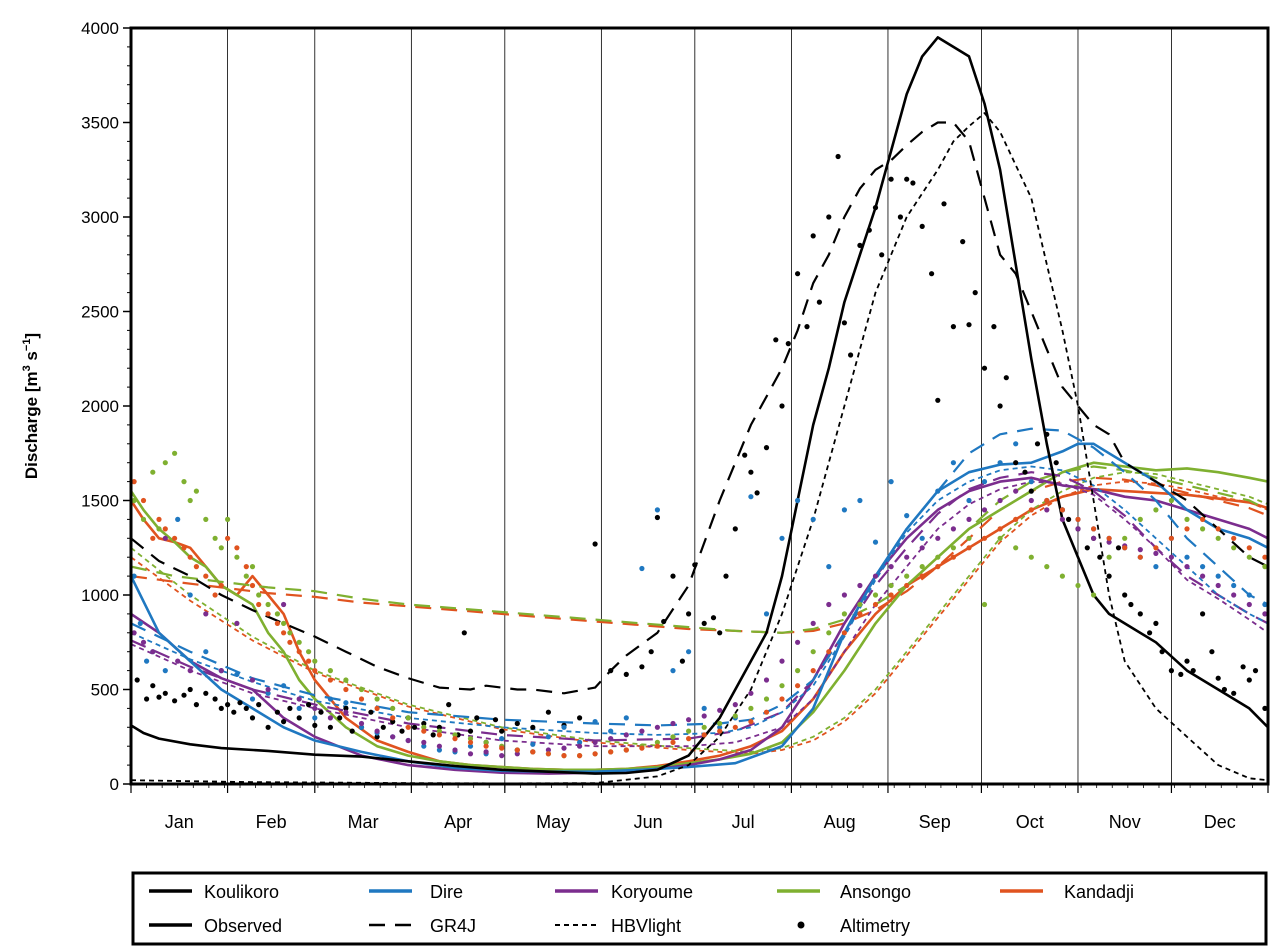 The image size is (1271, 951). I want to click on month-label-dec: Dec, so click(1220, 822).